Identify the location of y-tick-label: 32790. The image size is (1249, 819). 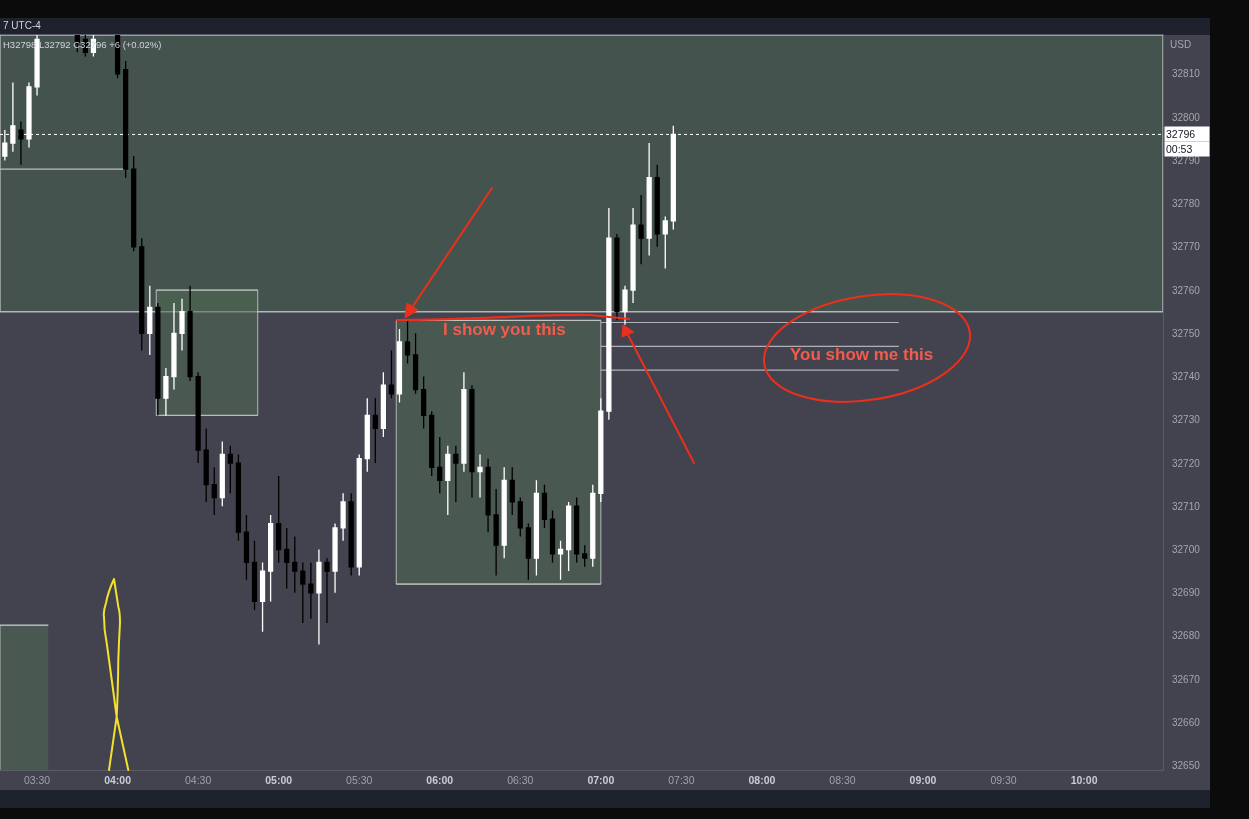
(1186, 160).